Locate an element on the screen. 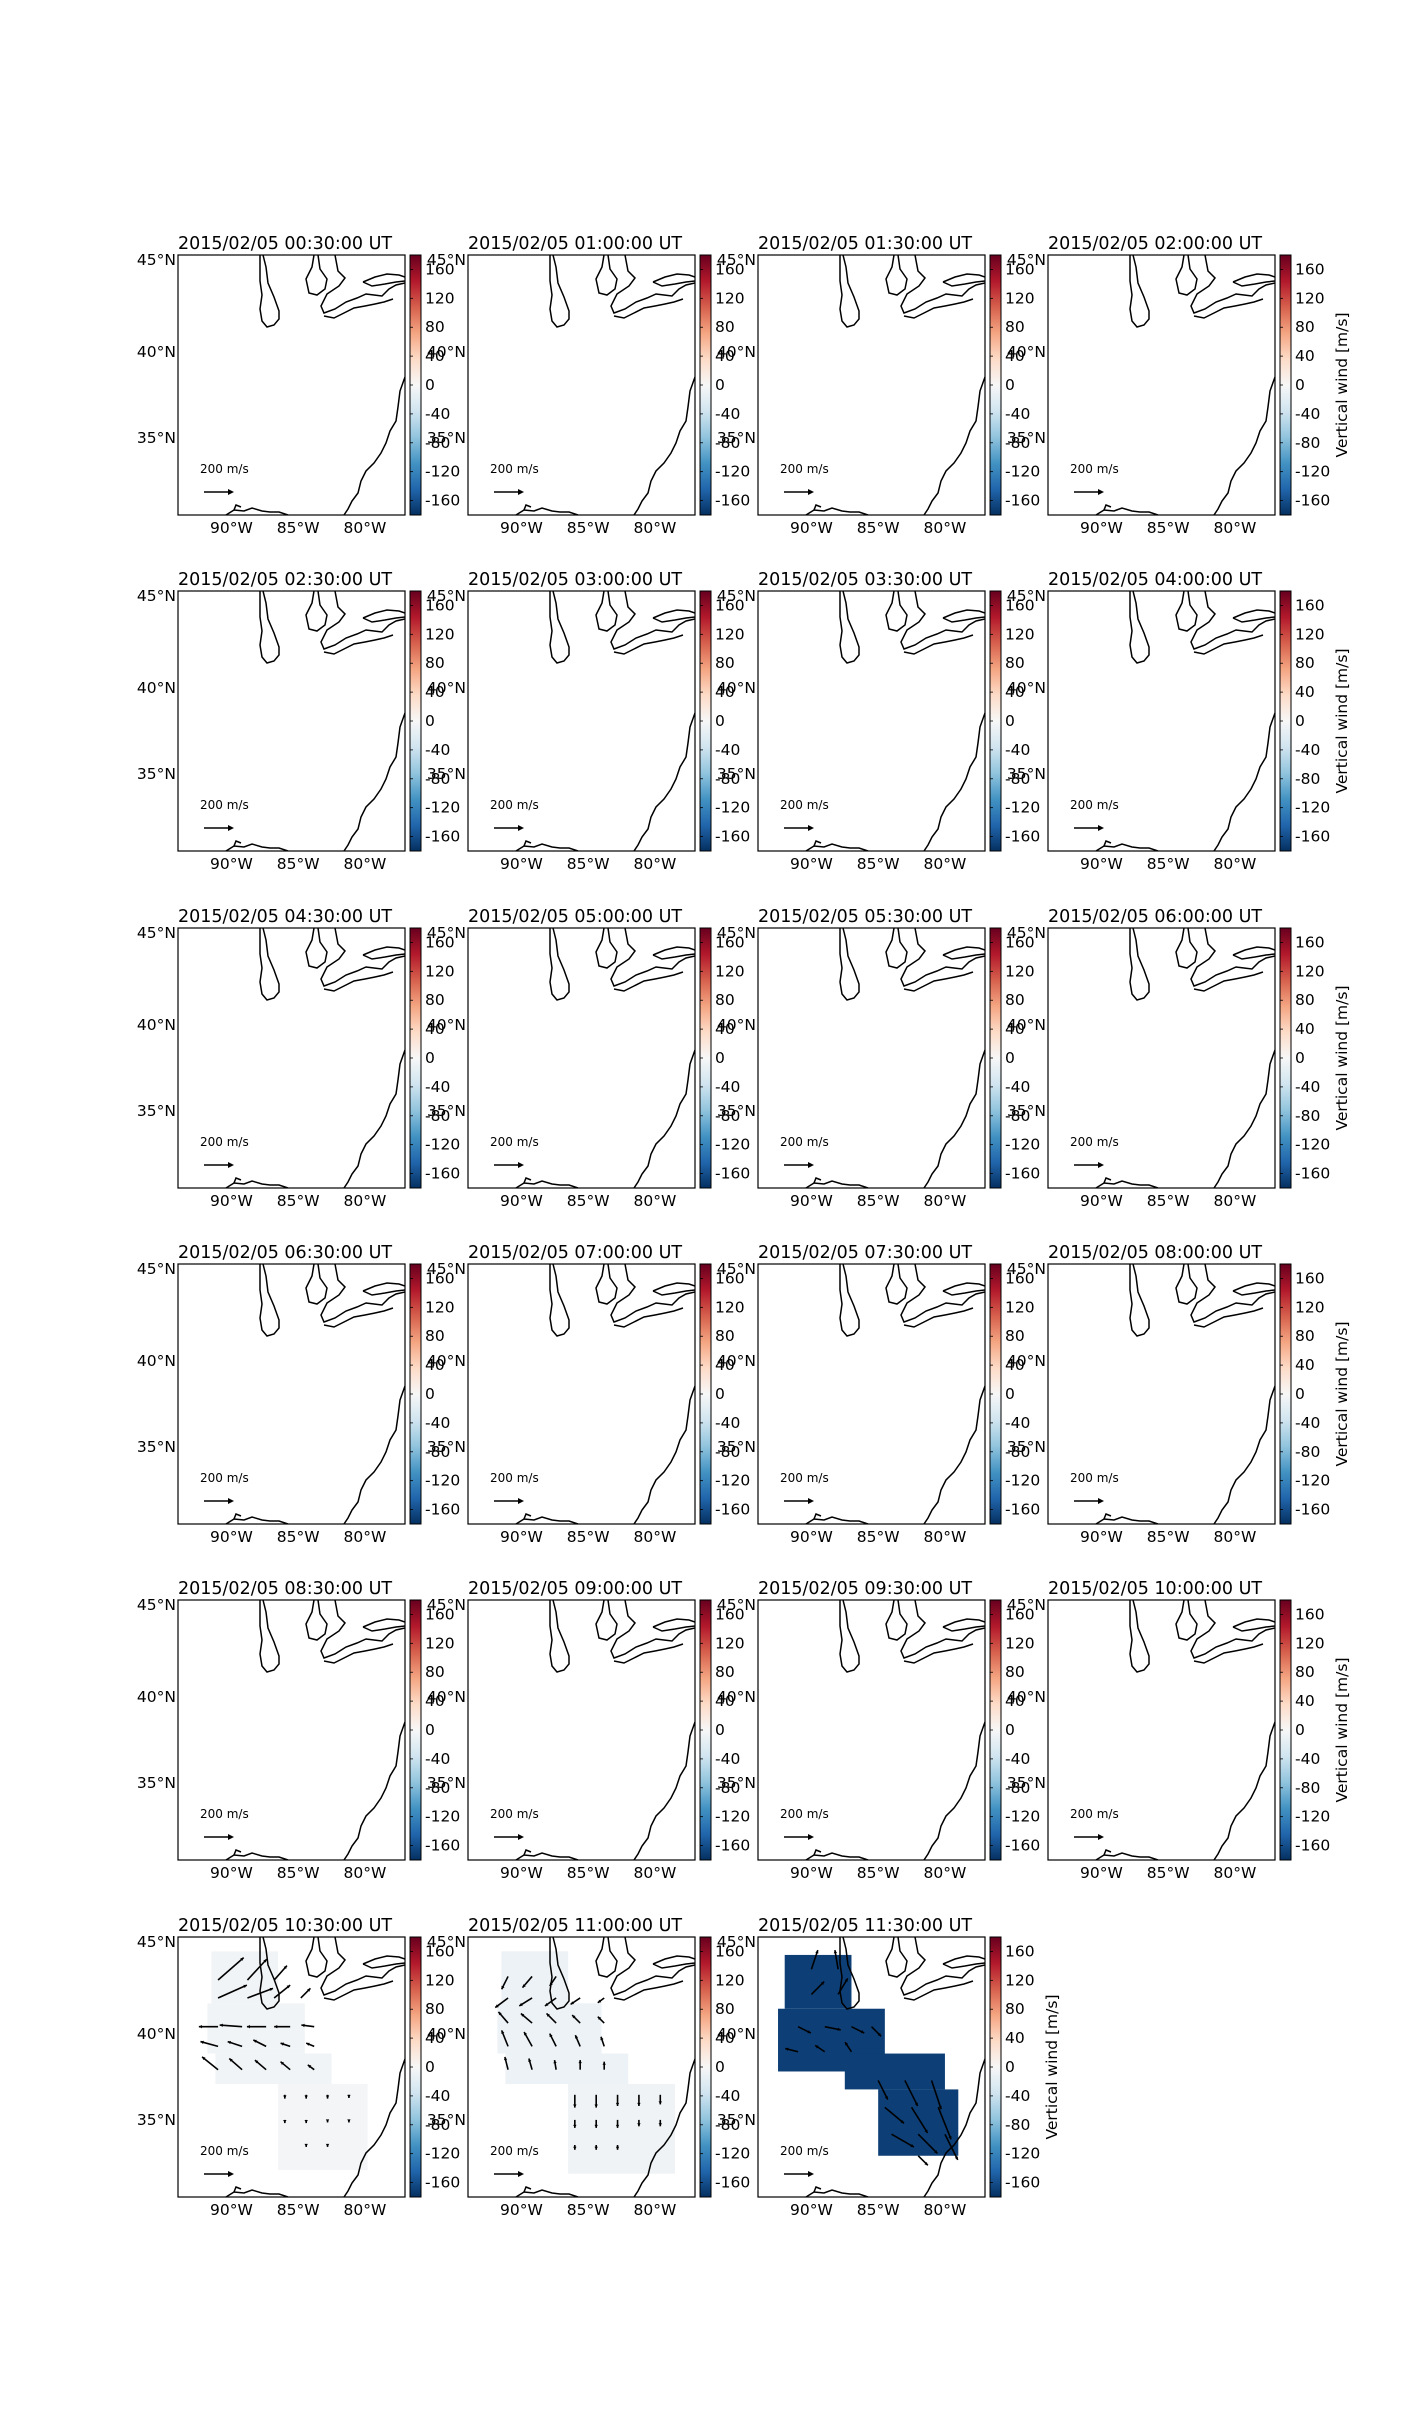  colorbar-tick-label: 40 is located at coordinates (1015, 356).